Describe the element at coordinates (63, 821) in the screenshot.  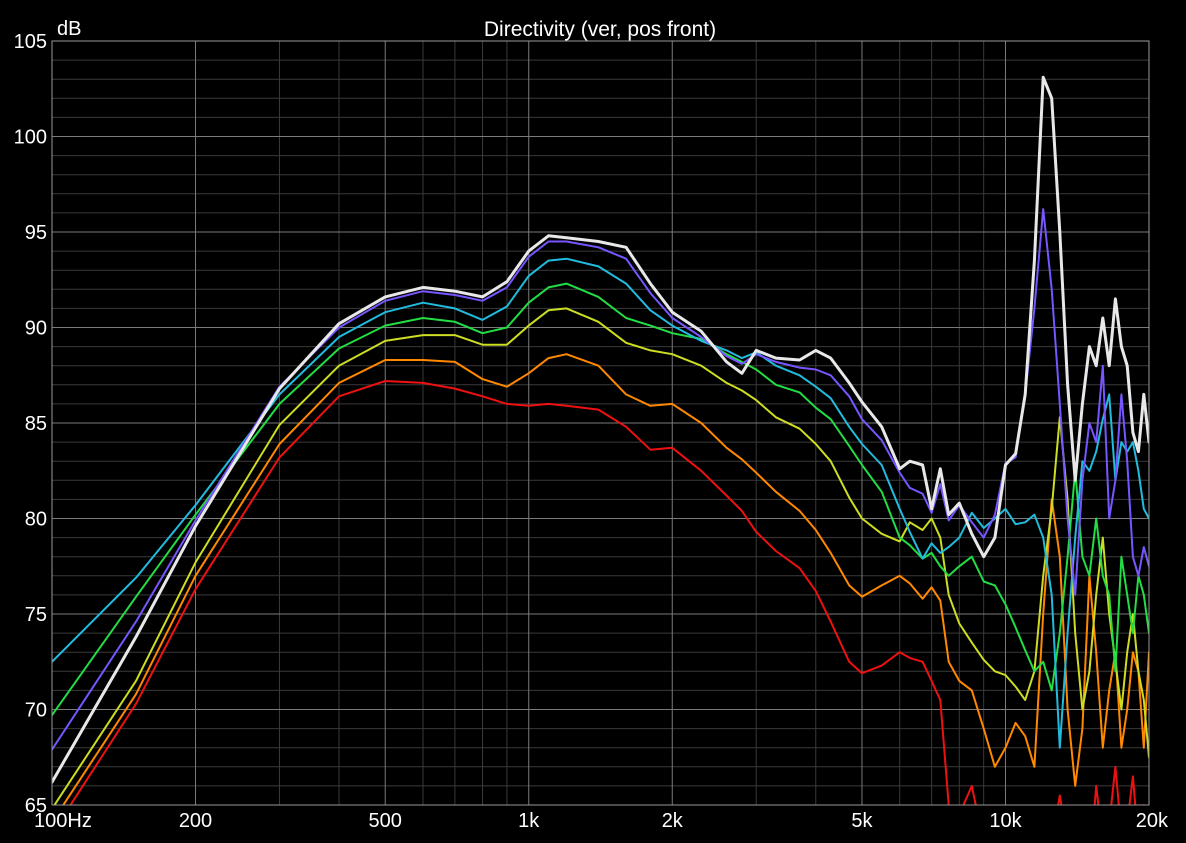
I see `x-tick-label: 100Hz` at that location.